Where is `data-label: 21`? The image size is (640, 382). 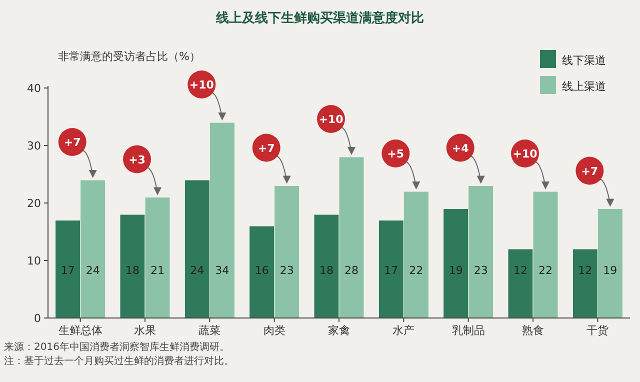 data-label: 21 is located at coordinates (157, 270).